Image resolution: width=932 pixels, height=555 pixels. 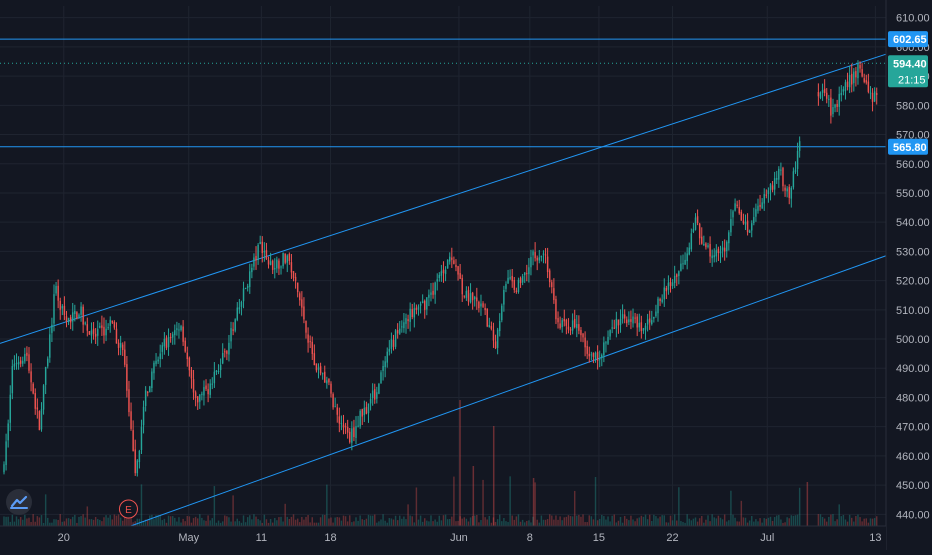 I want to click on price-tick-label: 510.00, so click(x=913, y=311).